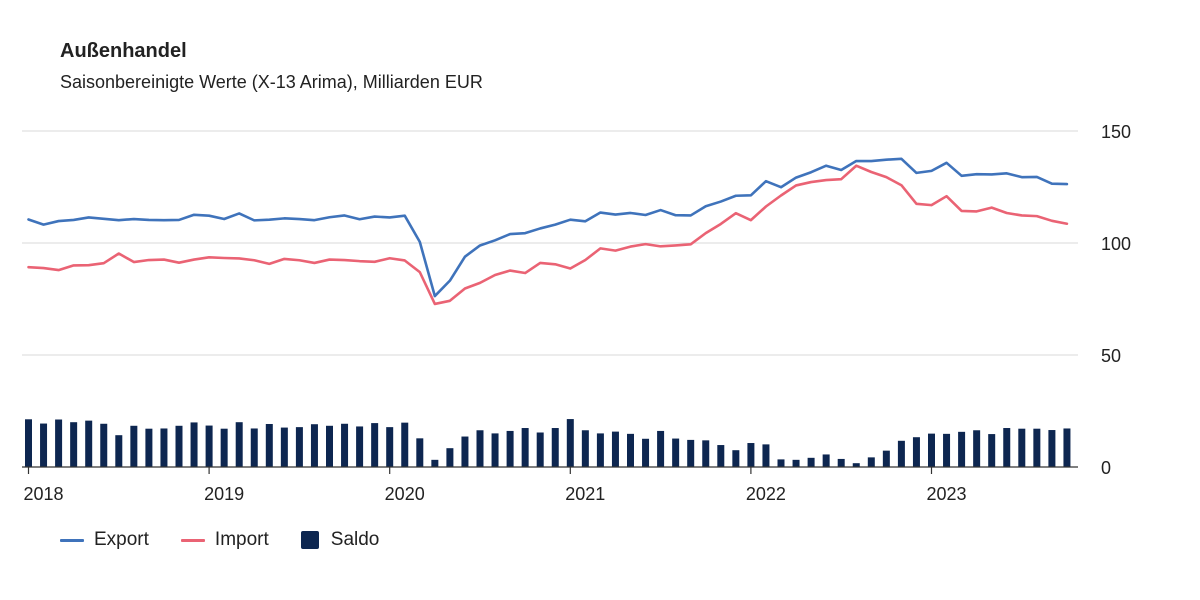 This screenshot has width=1200, height=600. What do you see at coordinates (585, 494) in the screenshot?
I see `x-tick-label: 2021` at bounding box center [585, 494].